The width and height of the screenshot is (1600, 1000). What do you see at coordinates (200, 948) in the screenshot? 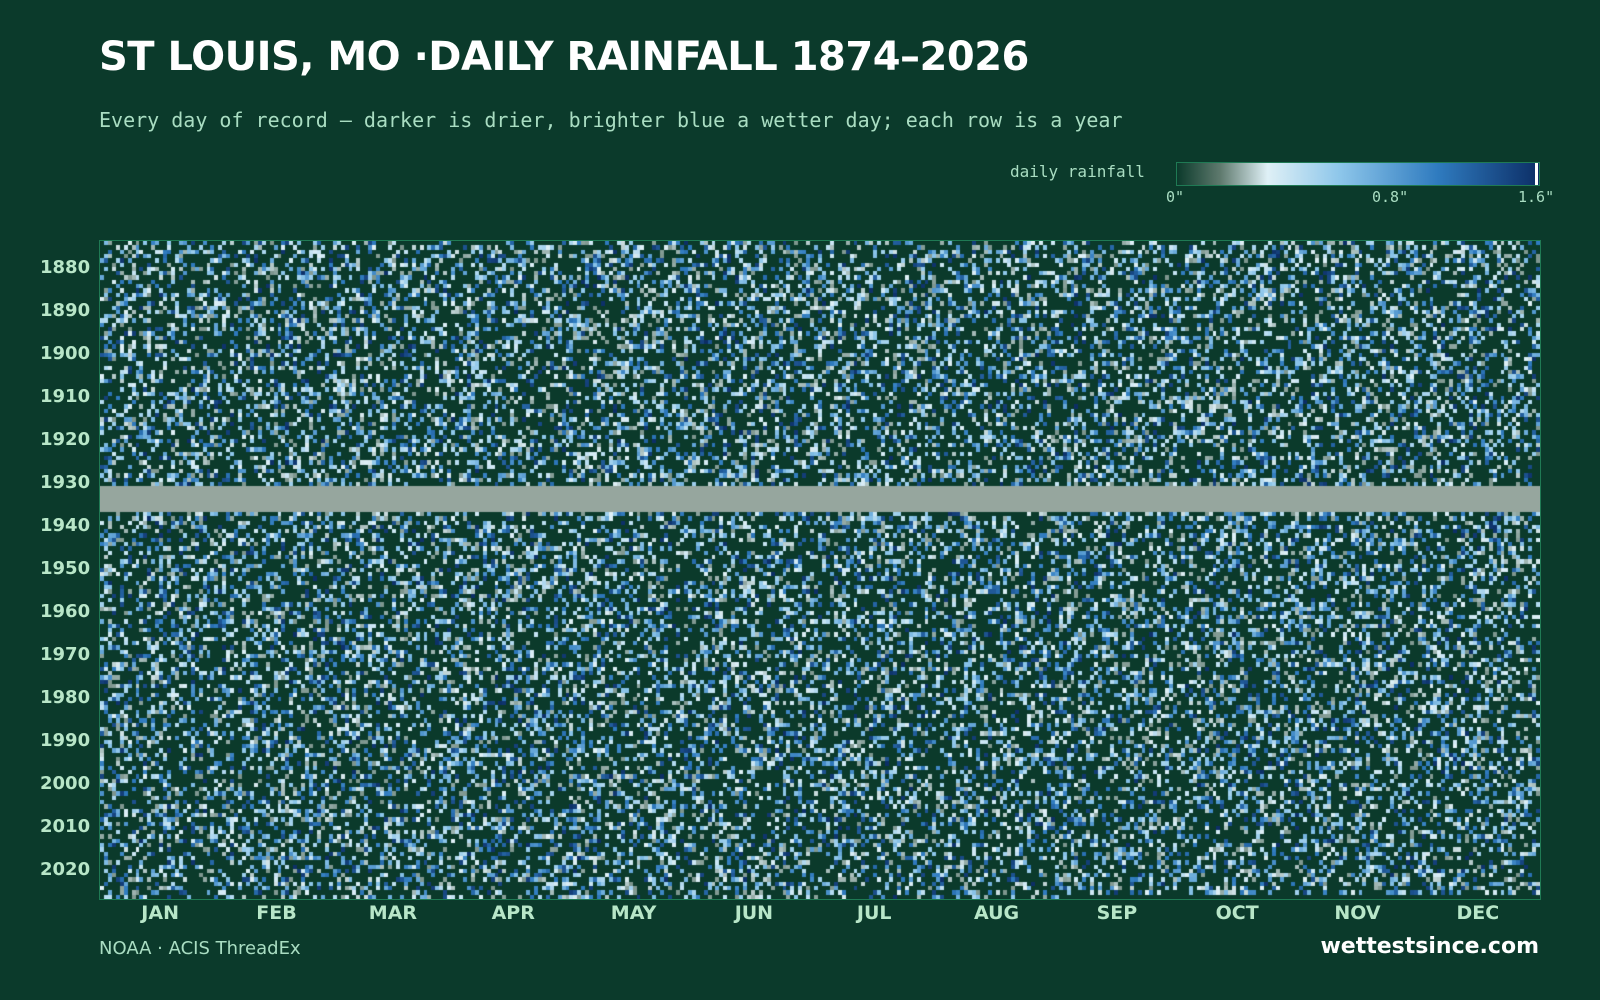
I see `data-source: NOAA · ACIS ThreadEx` at bounding box center [200, 948].